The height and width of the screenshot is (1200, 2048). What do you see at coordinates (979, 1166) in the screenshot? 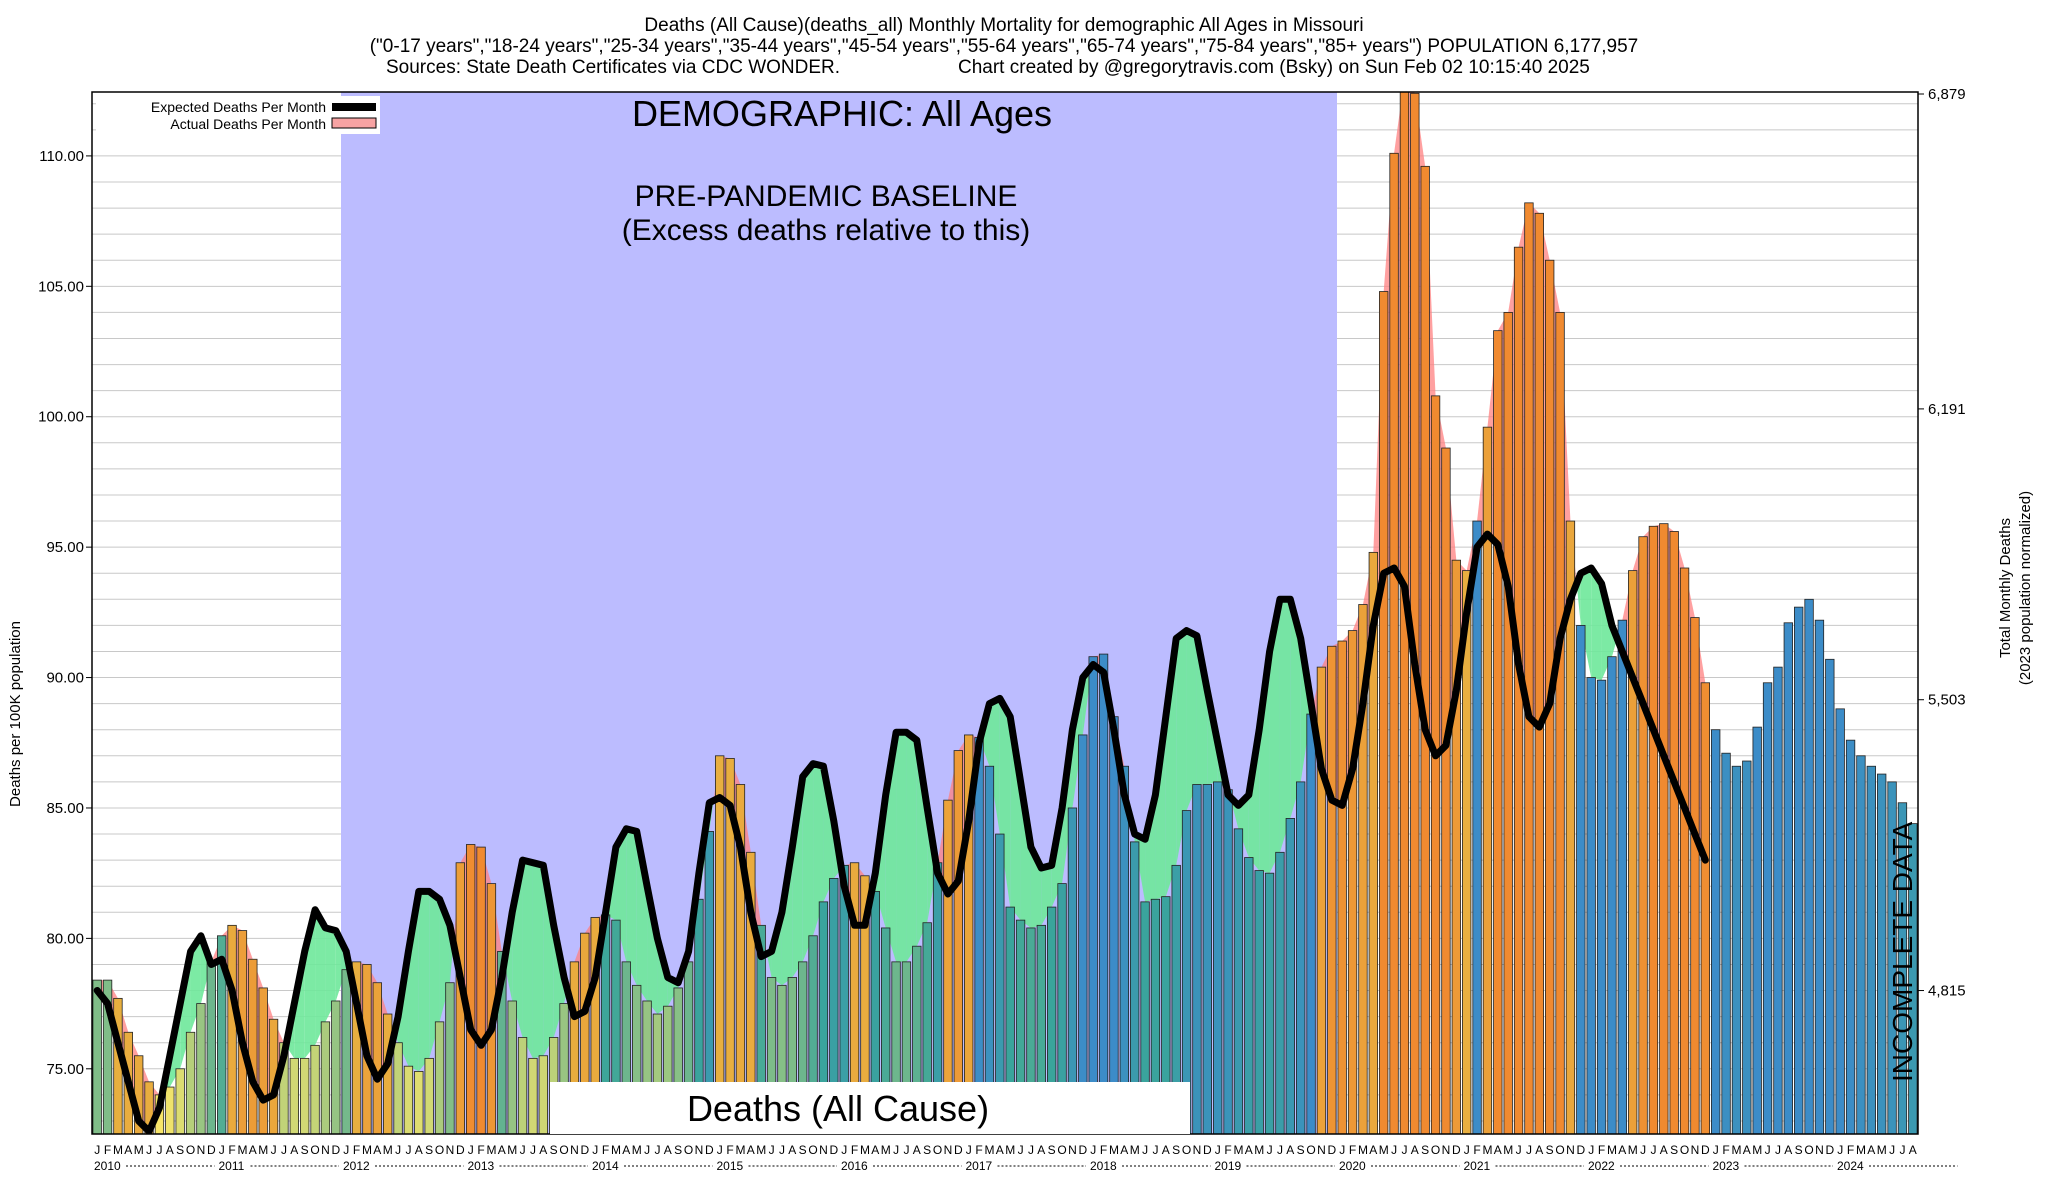
I see `year-label: 2017` at bounding box center [979, 1166].